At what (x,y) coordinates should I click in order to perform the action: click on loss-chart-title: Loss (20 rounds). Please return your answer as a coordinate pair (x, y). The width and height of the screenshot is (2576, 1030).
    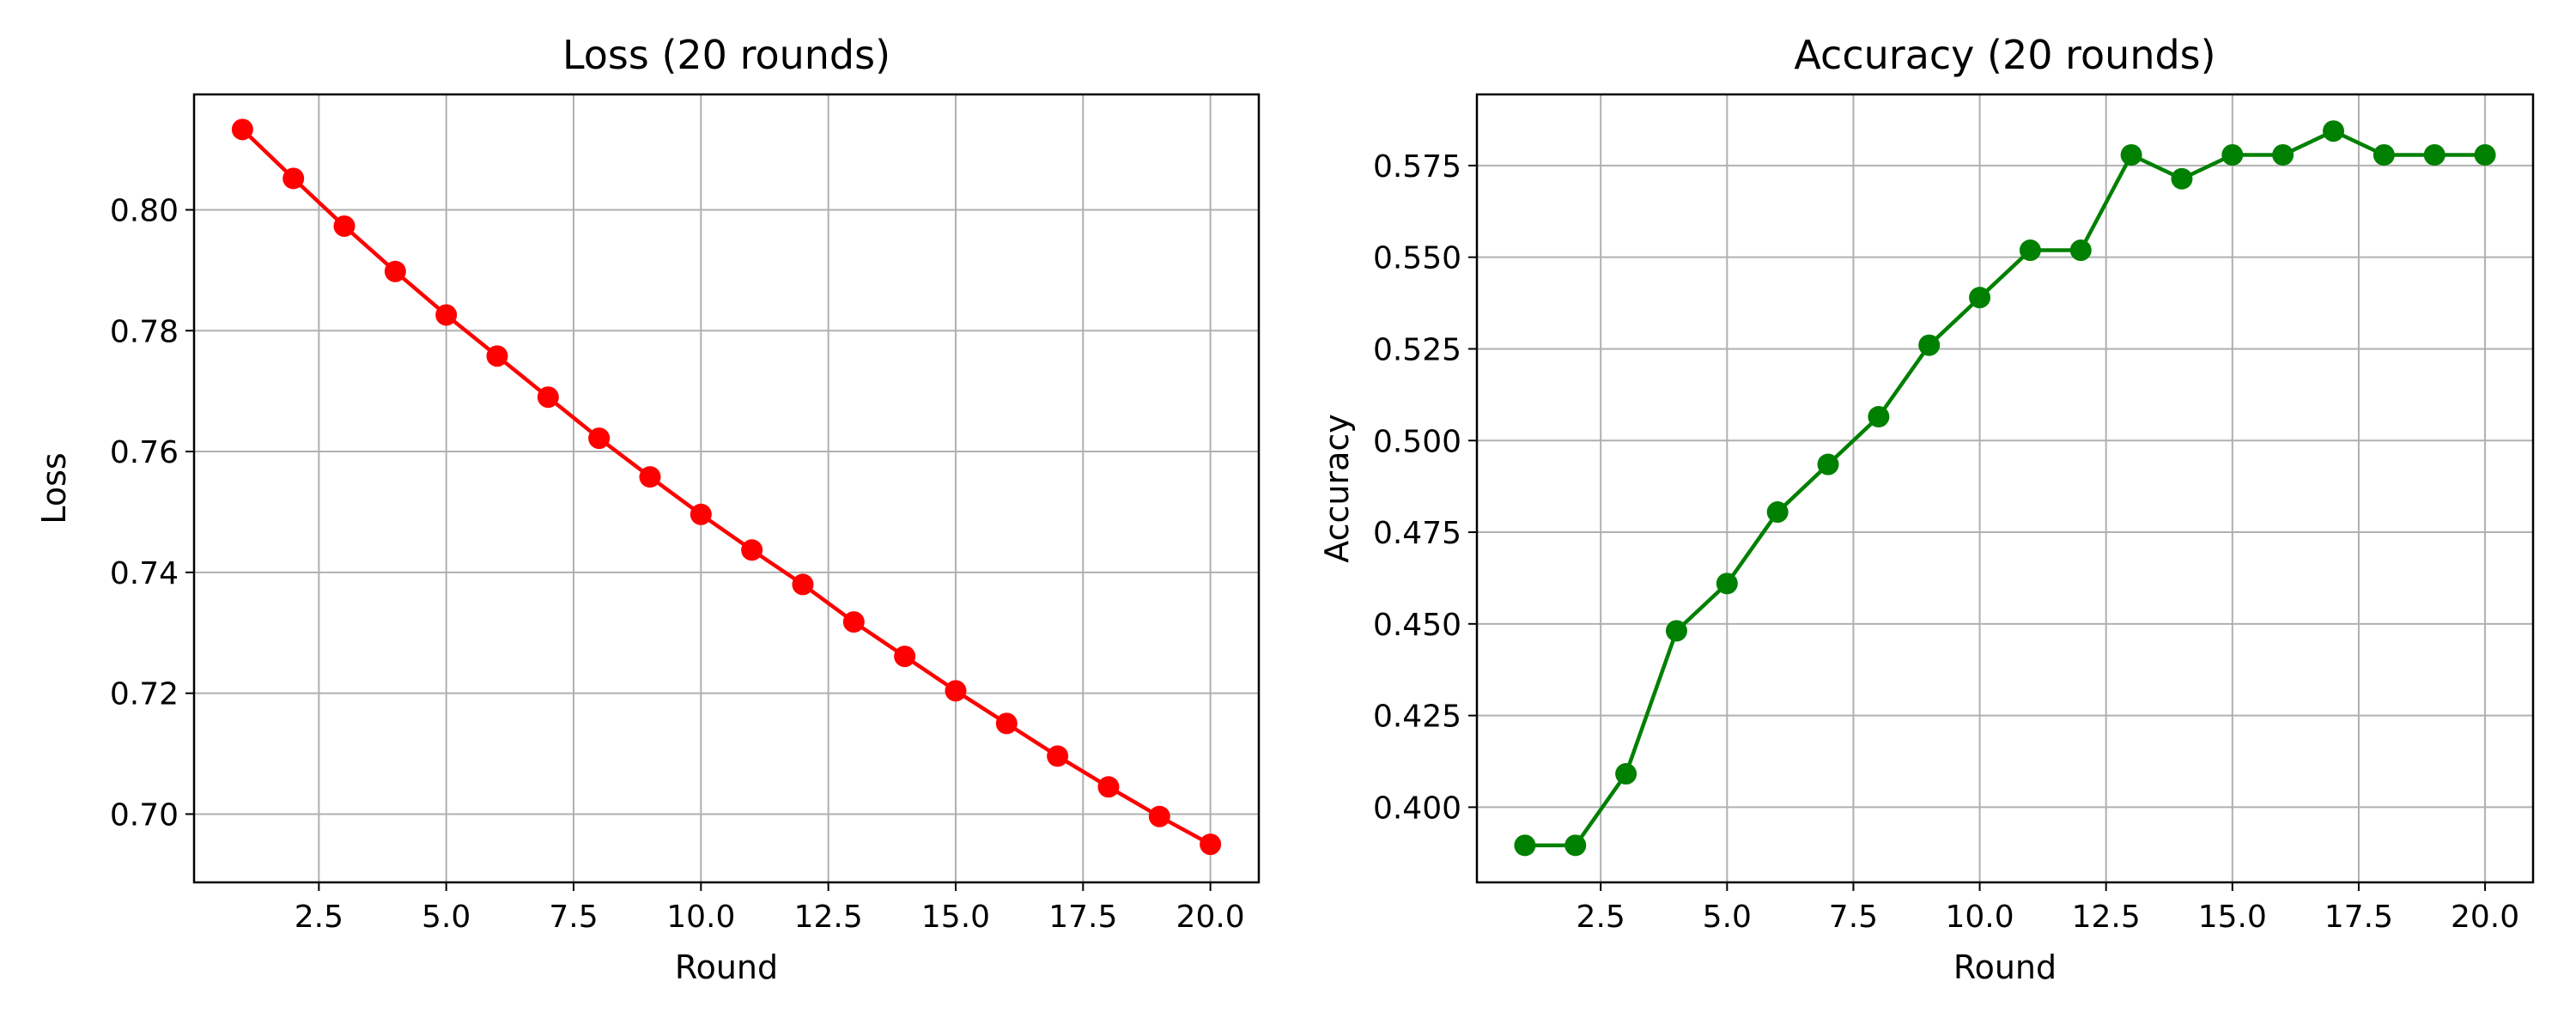
    Looking at the image, I should click on (726, 55).